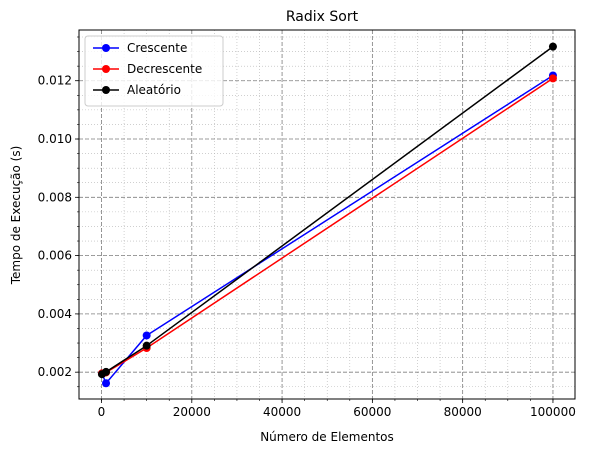 This screenshot has width=589, height=457. Describe the element at coordinates (282, 412) in the screenshot. I see `x-tick-label: 40000` at that location.